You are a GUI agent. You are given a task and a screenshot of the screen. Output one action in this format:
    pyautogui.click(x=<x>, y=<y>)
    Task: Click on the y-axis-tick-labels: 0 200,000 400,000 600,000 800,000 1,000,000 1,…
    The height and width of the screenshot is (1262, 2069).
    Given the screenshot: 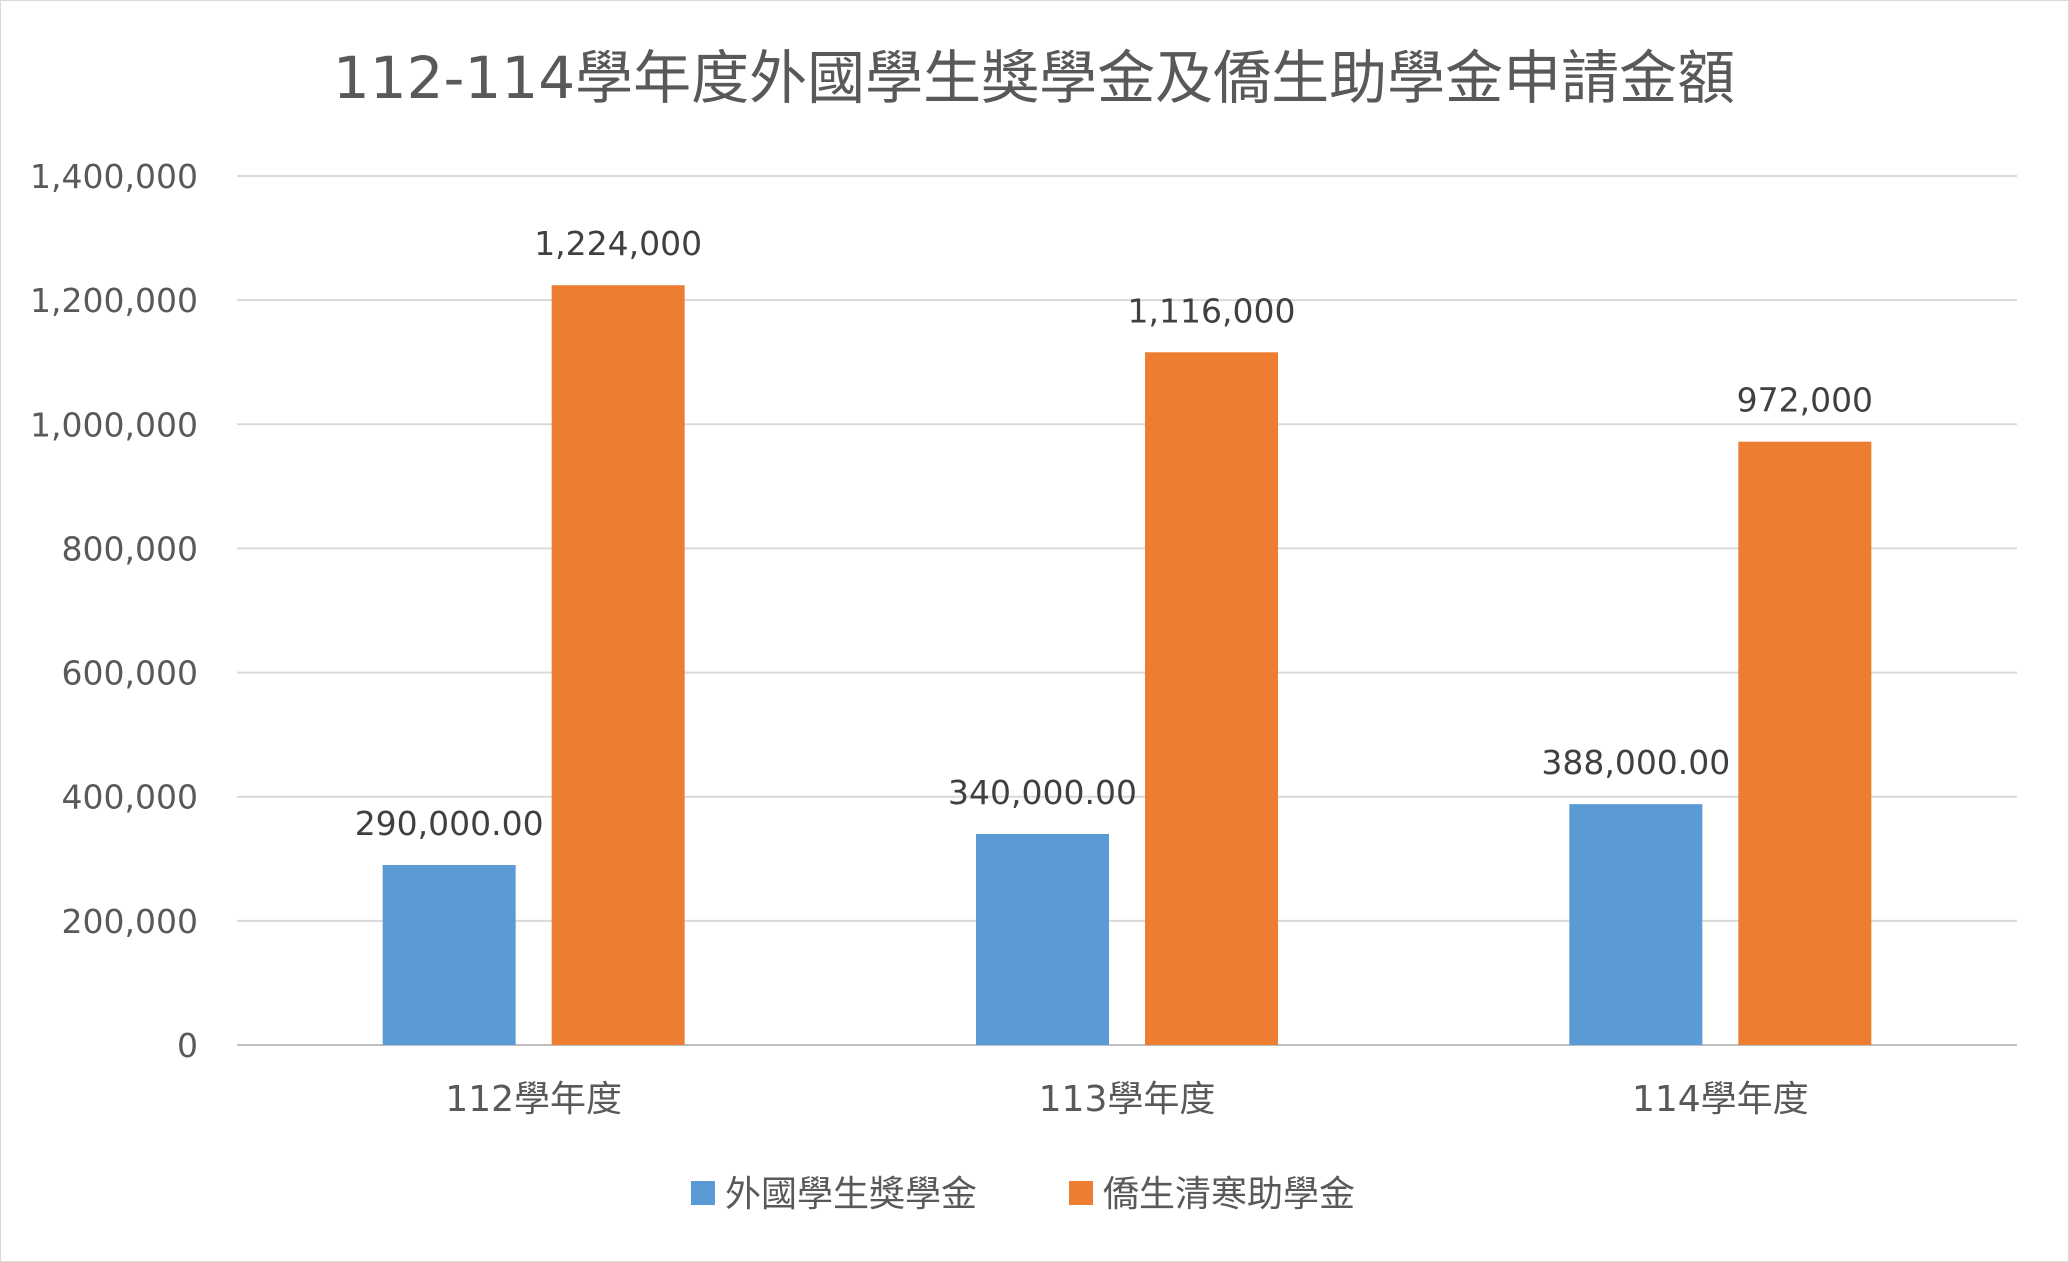 What is the action you would take?
    pyautogui.click(x=114, y=611)
    